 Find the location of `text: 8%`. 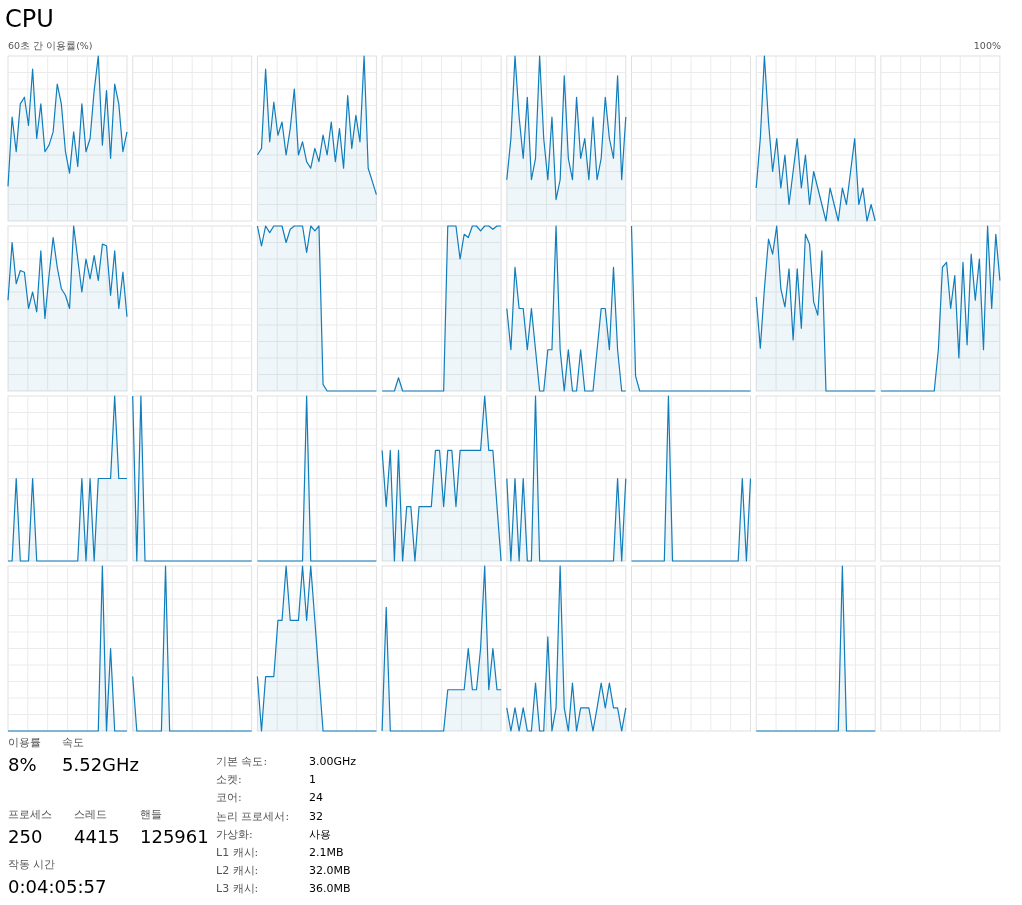

text: 8% is located at coordinates (22, 764).